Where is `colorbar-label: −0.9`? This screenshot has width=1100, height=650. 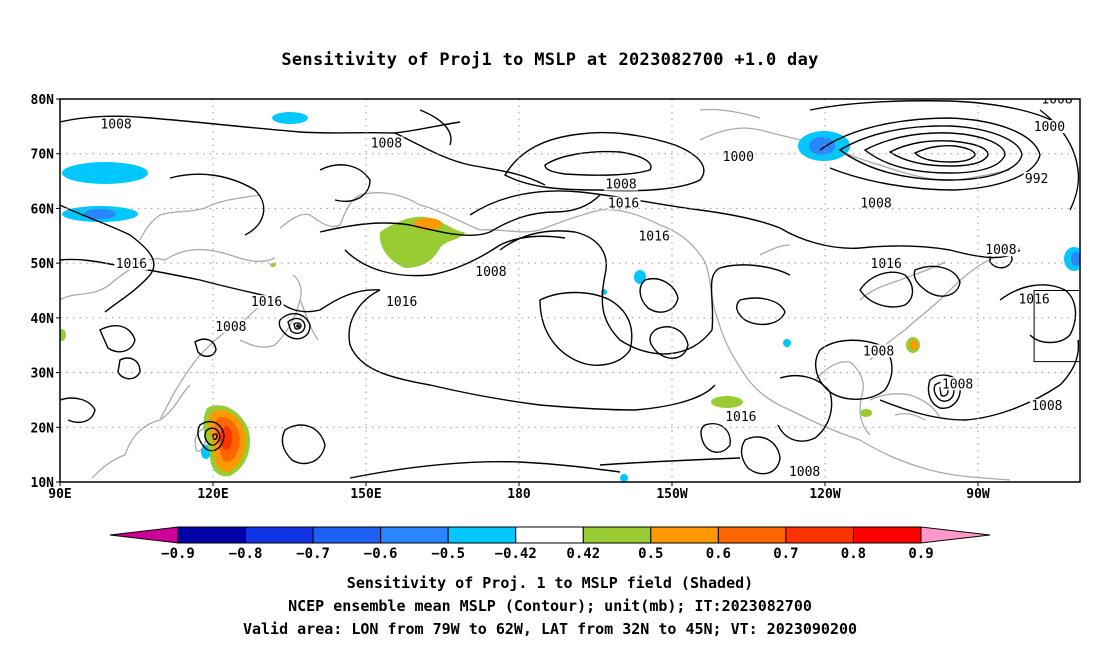
colorbar-label: −0.9 is located at coordinates (178, 554).